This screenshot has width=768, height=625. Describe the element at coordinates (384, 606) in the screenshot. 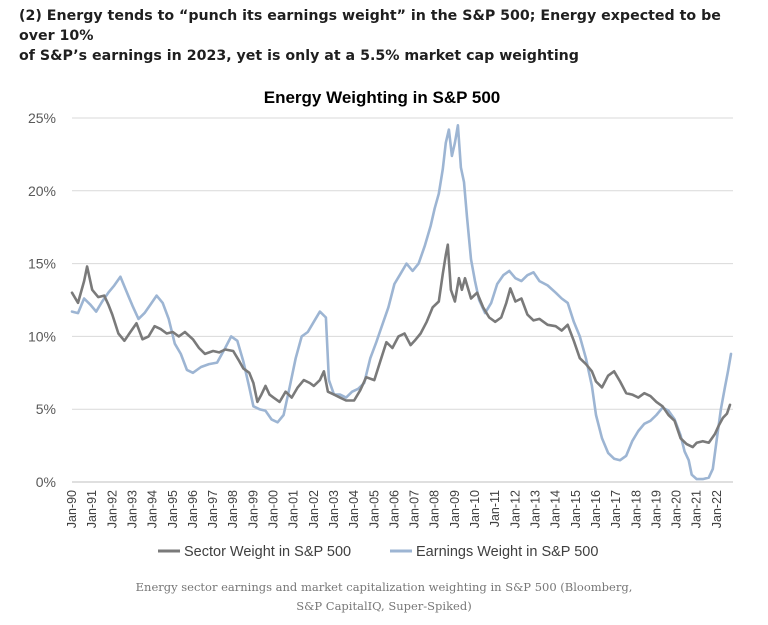

I see `caption-line-2: S&P CapitalIQ, Super-Spiked)` at that location.